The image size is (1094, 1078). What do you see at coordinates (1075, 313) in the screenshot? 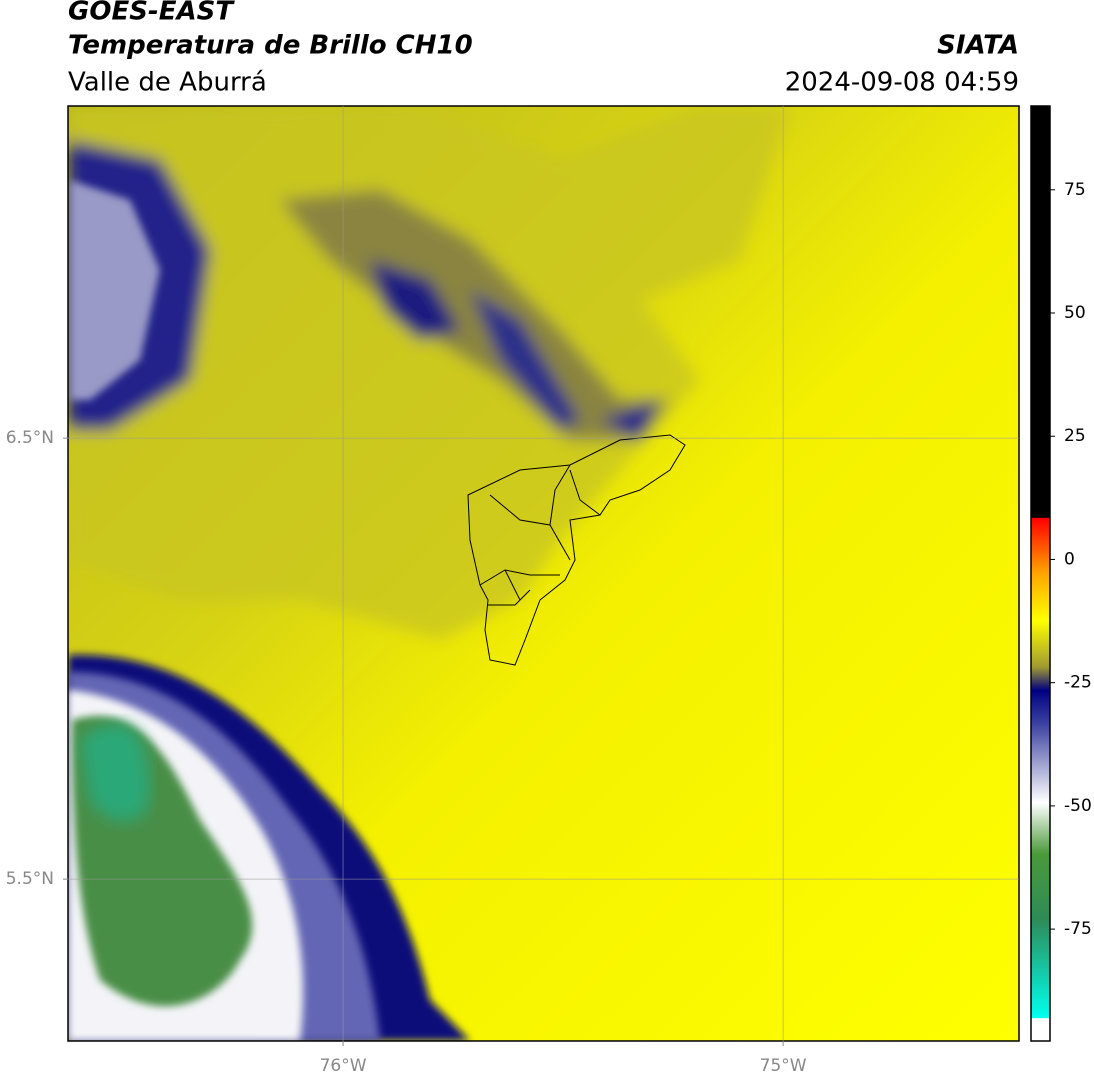
I see `colorbar-tick-label: 50` at bounding box center [1075, 313].